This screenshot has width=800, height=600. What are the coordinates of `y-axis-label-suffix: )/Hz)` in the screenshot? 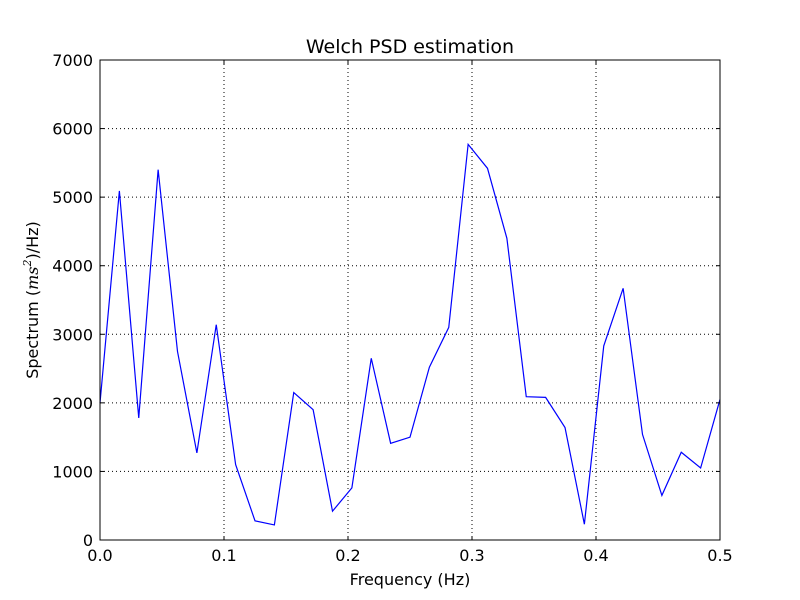 It's located at (32, 240).